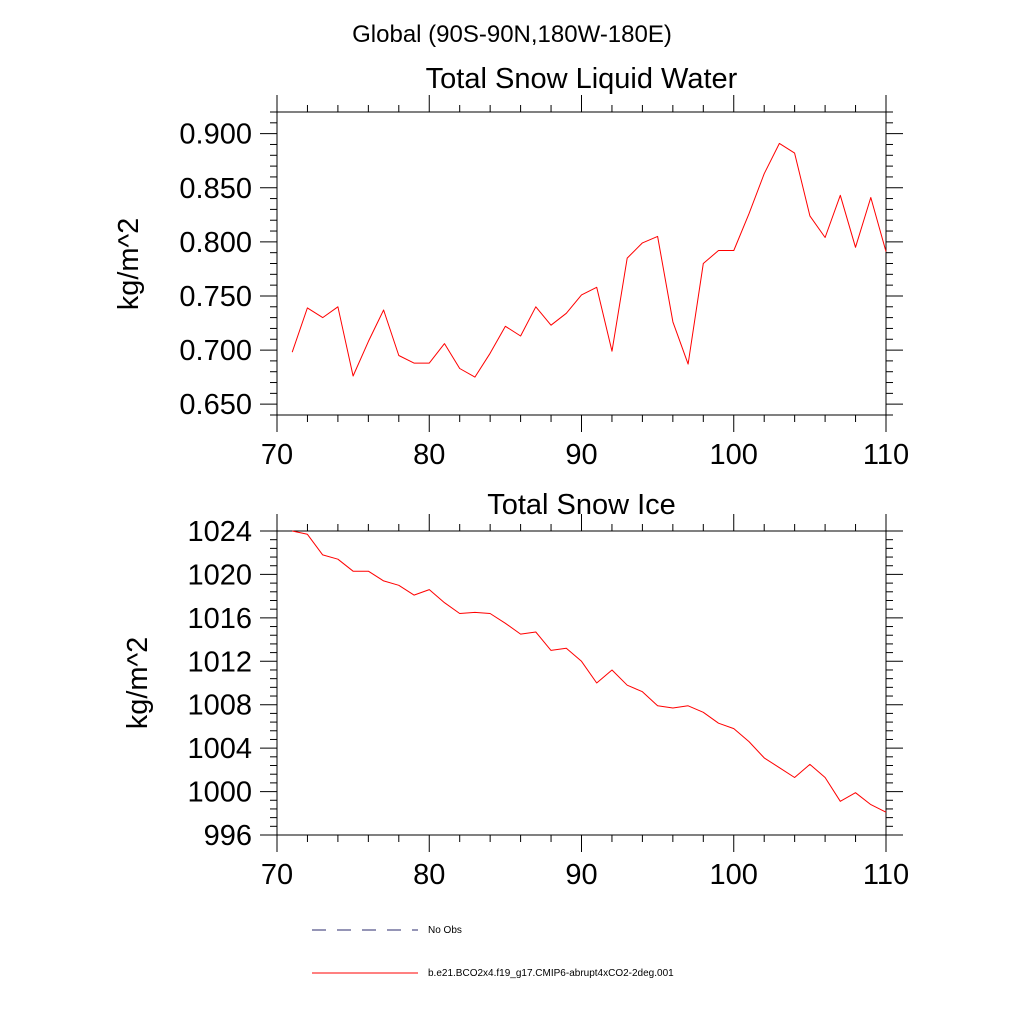 The width and height of the screenshot is (1024, 1029). Describe the element at coordinates (138, 683) in the screenshot. I see `y-axis-label-snow-ice: kg/m^2` at that location.